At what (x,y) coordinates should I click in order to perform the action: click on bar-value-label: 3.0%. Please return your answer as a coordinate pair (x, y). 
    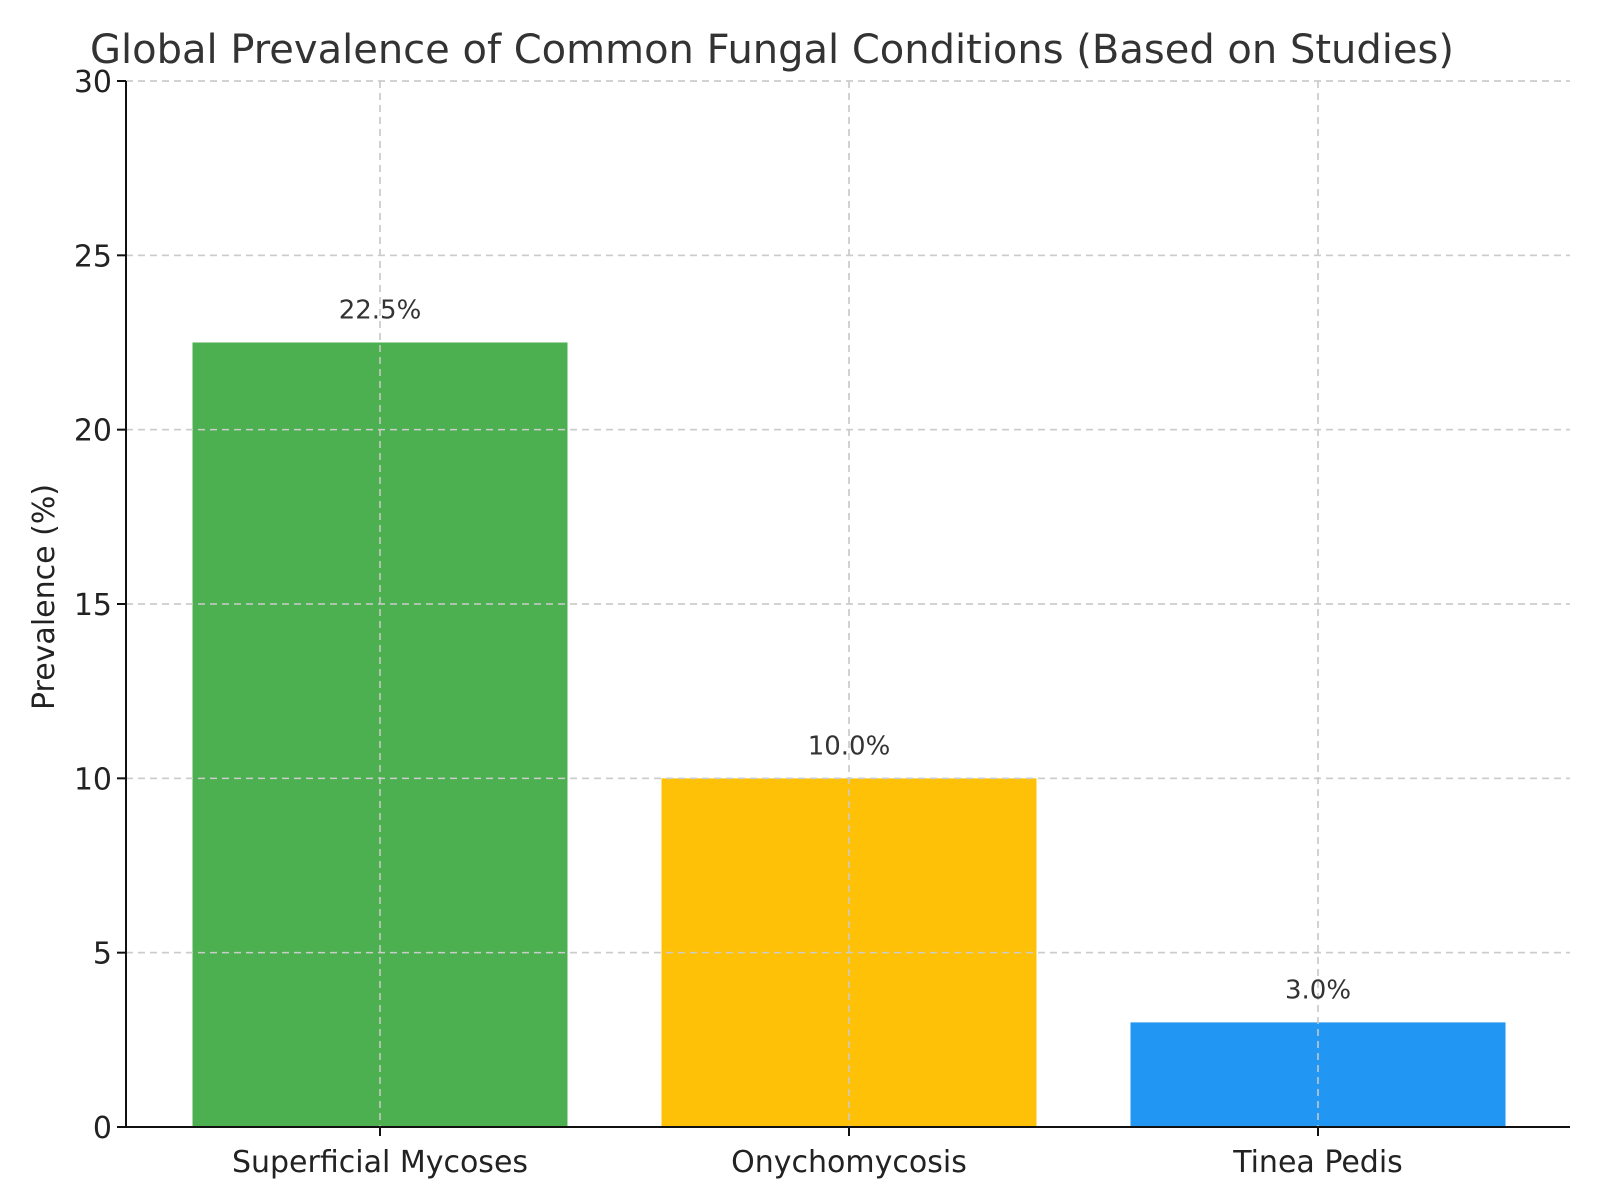
    Looking at the image, I should click on (1318, 990).